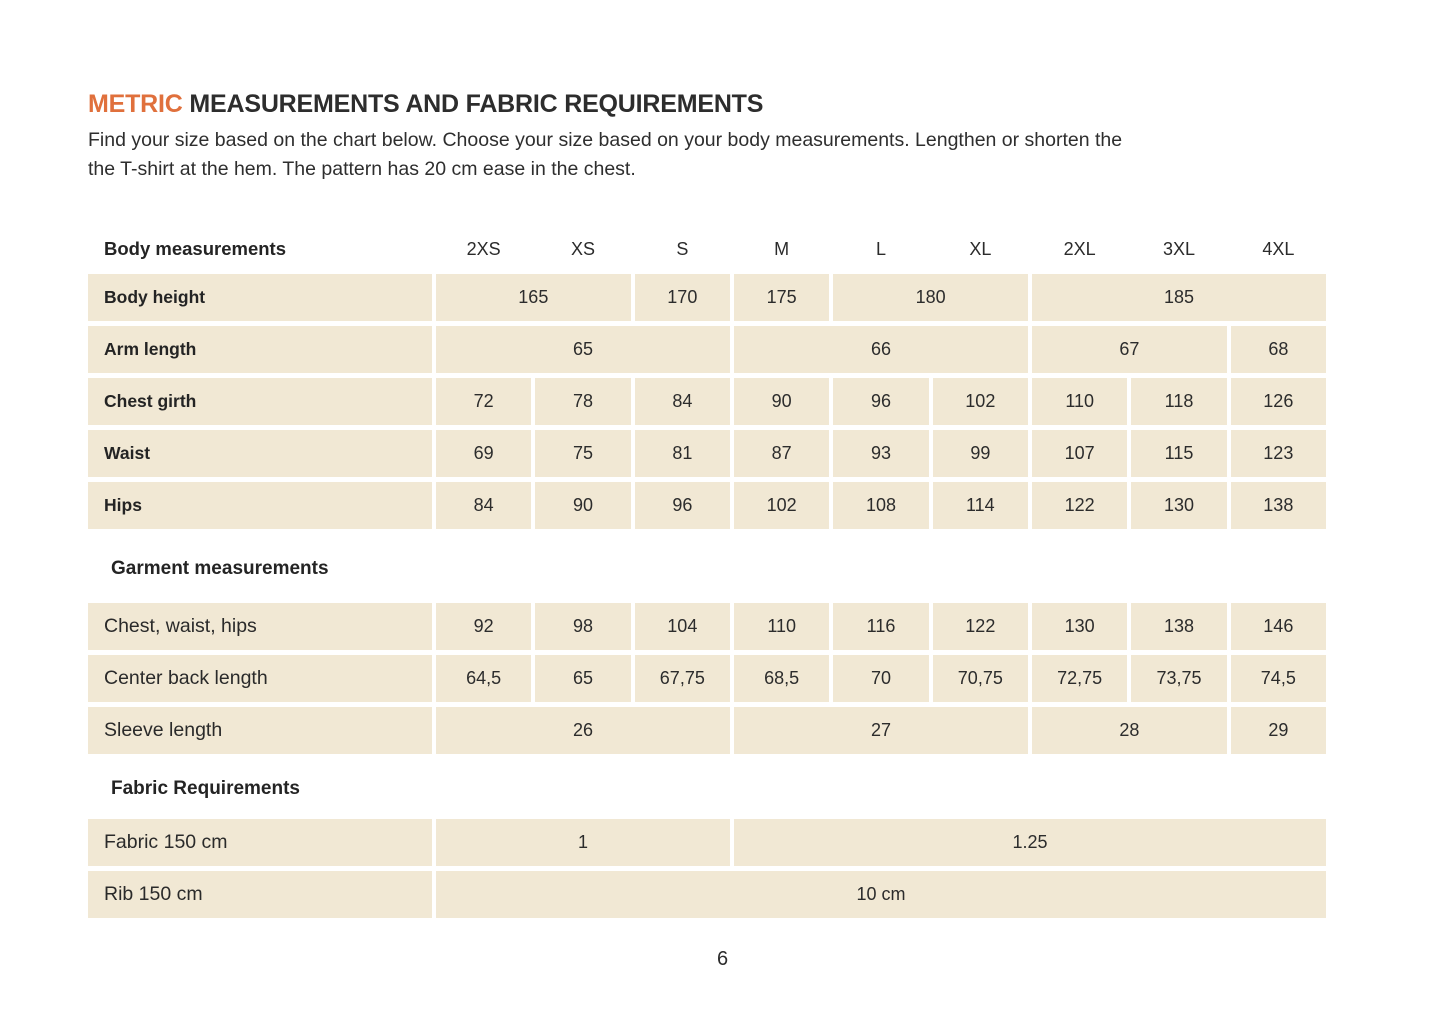  What do you see at coordinates (582, 248) in the screenshot?
I see `column-header-size-xs: XS` at bounding box center [582, 248].